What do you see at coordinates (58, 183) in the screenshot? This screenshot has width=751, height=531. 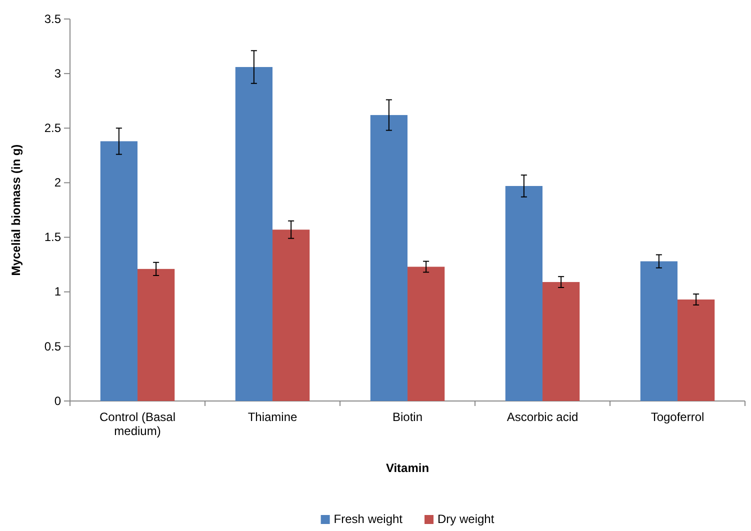 I see `y-tick-label: 2` at bounding box center [58, 183].